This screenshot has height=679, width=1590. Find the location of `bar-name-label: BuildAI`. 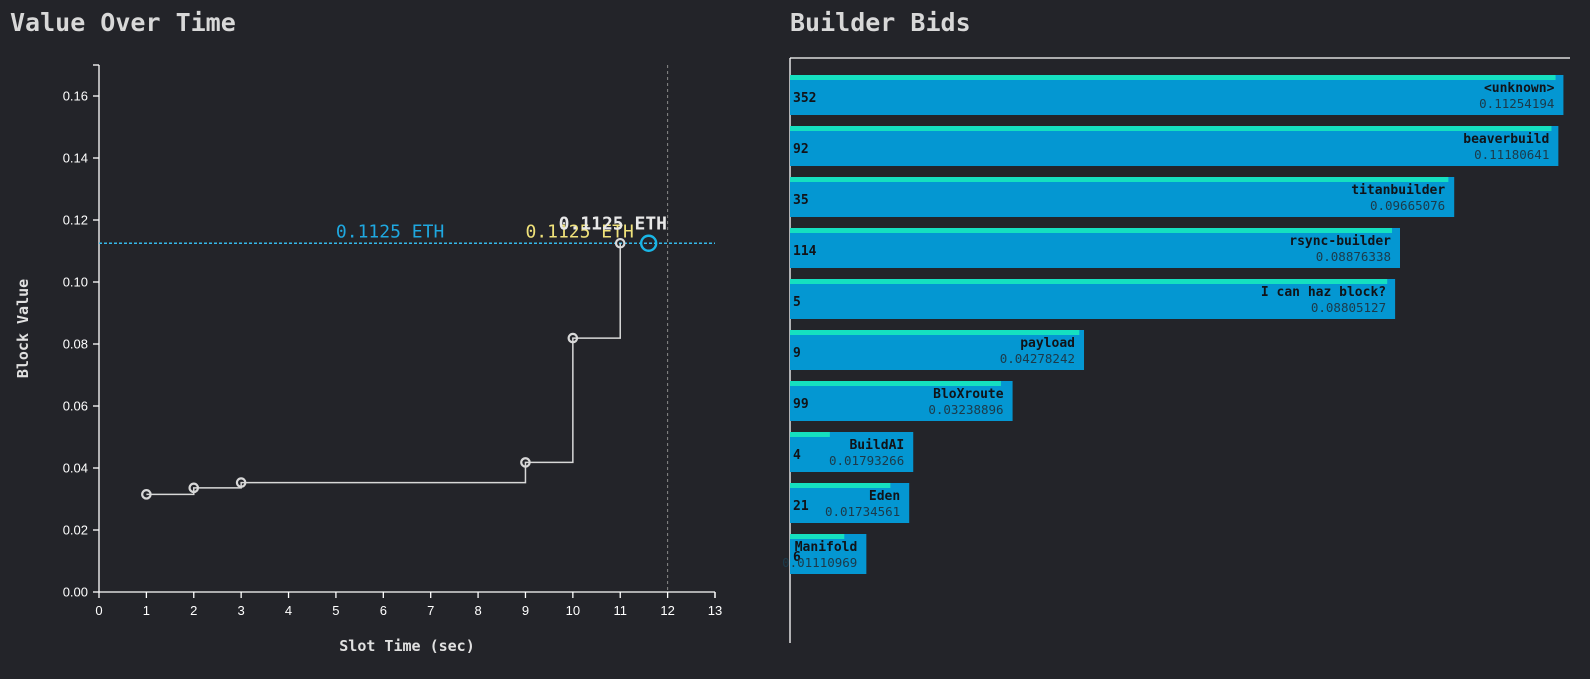

bar-name-label: BuildAI is located at coordinates (876, 445).